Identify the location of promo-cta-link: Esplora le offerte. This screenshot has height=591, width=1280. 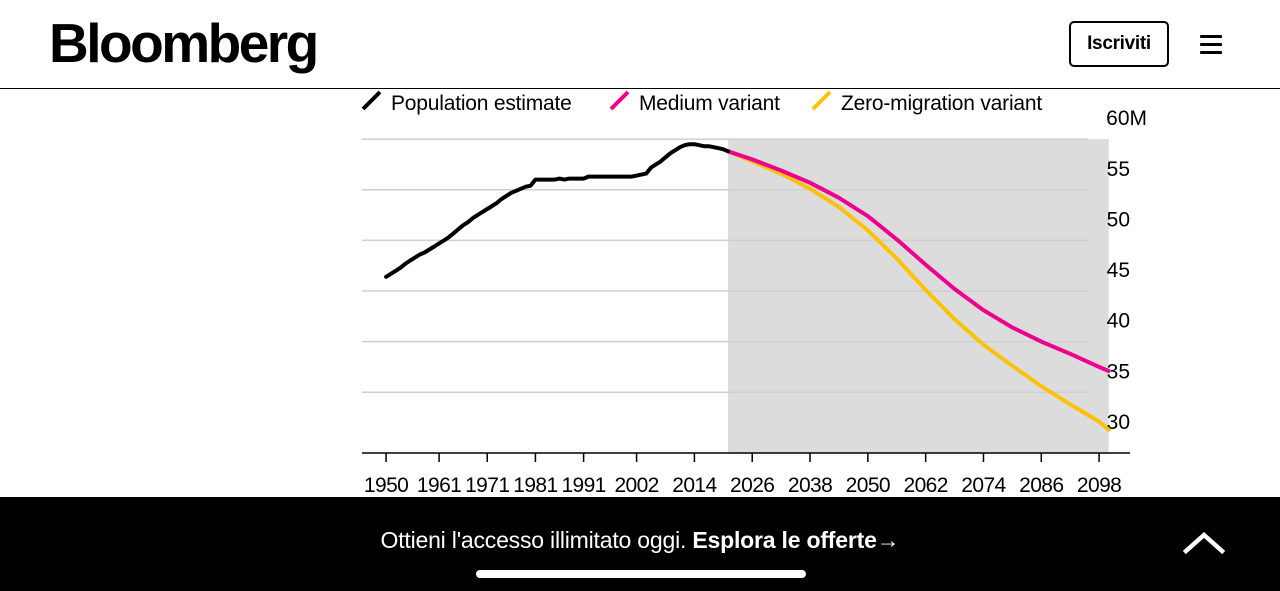
(784, 540).